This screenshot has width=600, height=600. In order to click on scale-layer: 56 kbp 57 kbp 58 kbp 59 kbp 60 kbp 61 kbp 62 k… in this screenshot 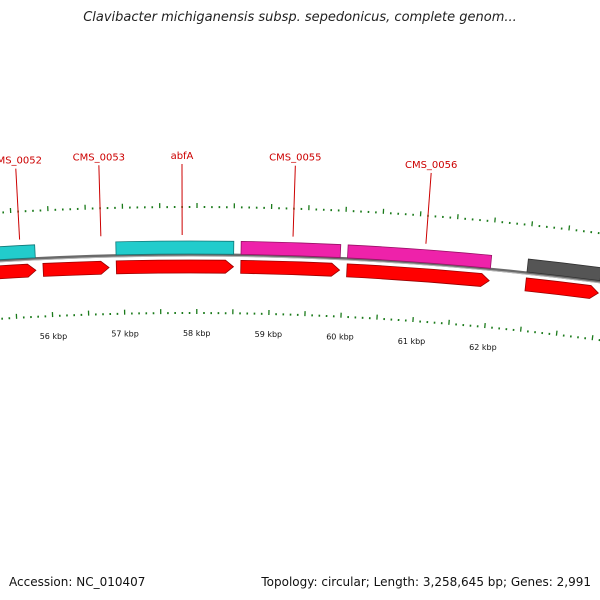, I will do `click(268, 340)`.